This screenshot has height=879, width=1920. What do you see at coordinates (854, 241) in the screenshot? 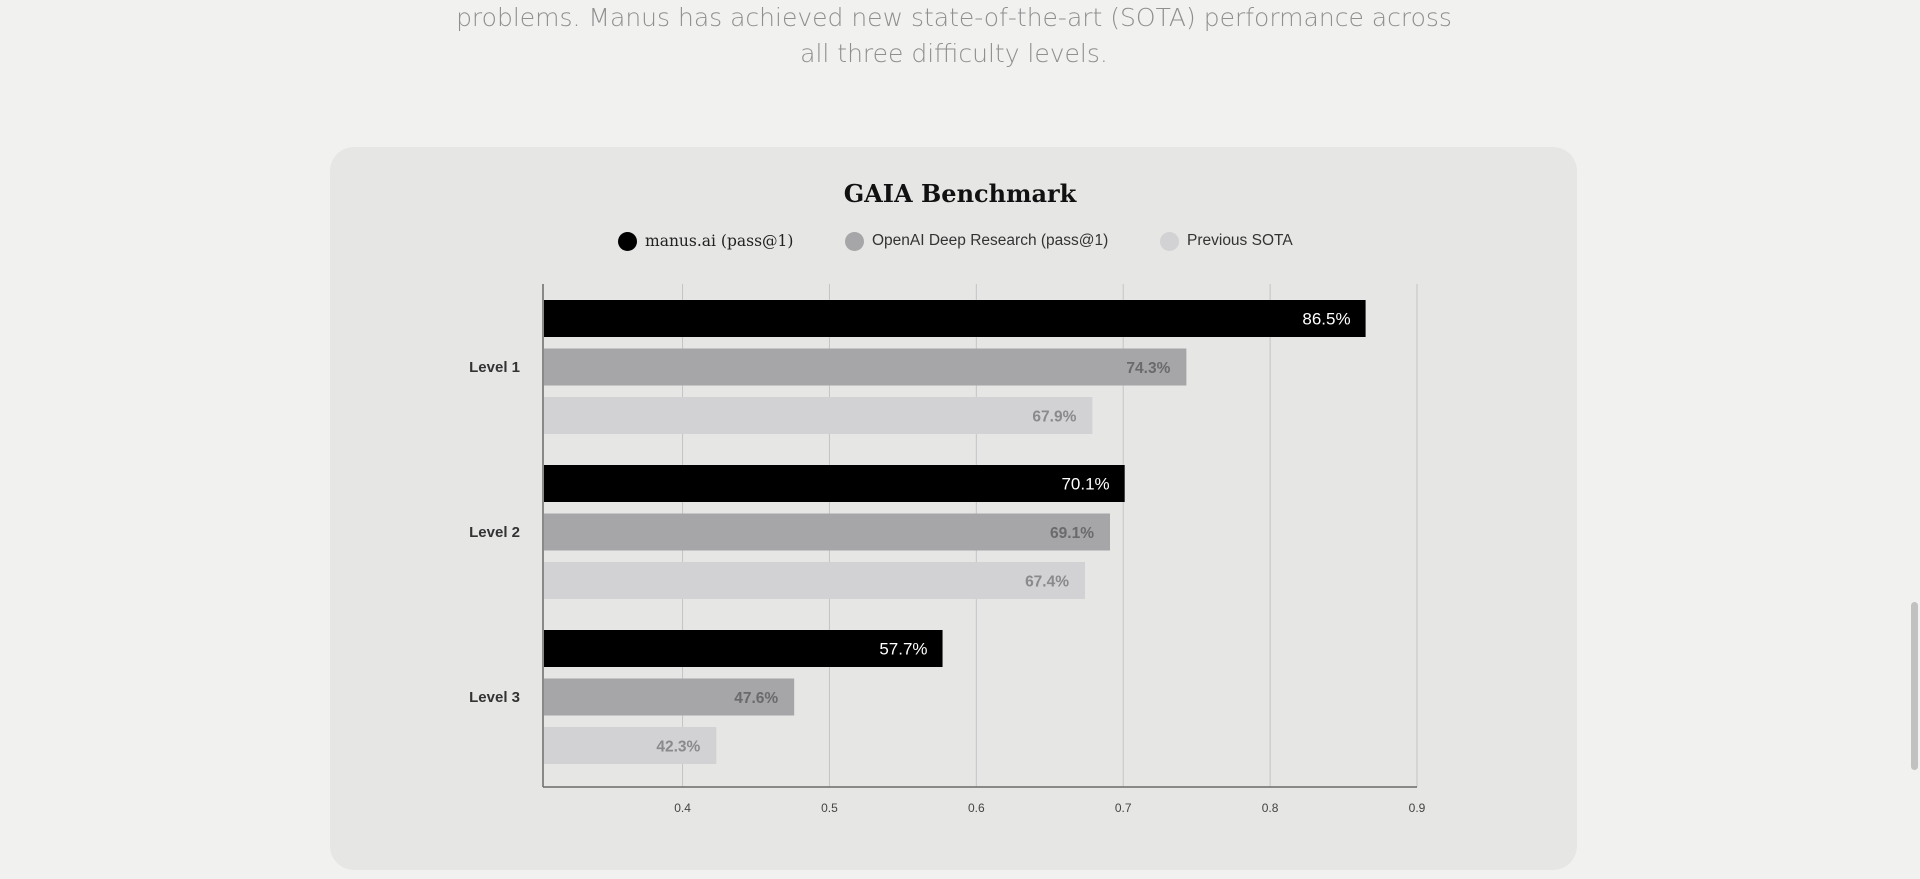
I see `legend-swatch-openai` at bounding box center [854, 241].